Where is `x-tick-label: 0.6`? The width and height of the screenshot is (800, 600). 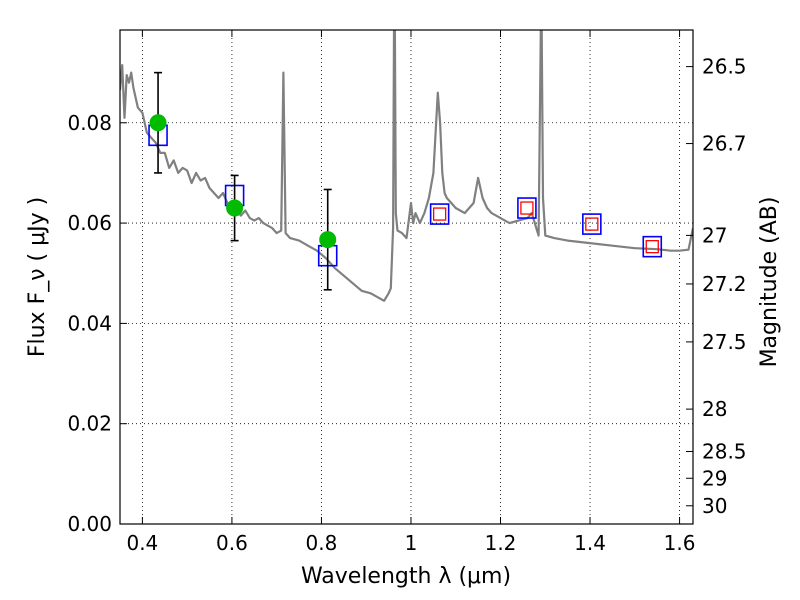
x-tick-label: 0.6 is located at coordinates (232, 543).